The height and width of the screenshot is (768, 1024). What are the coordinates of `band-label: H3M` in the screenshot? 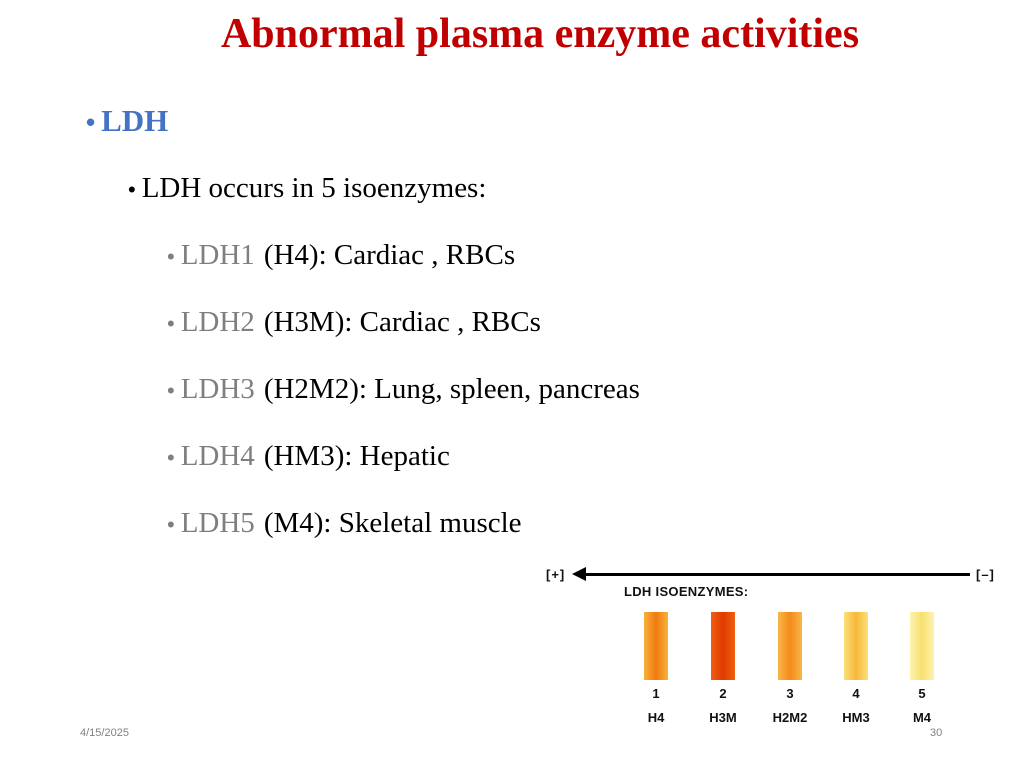 It's located at (723, 717).